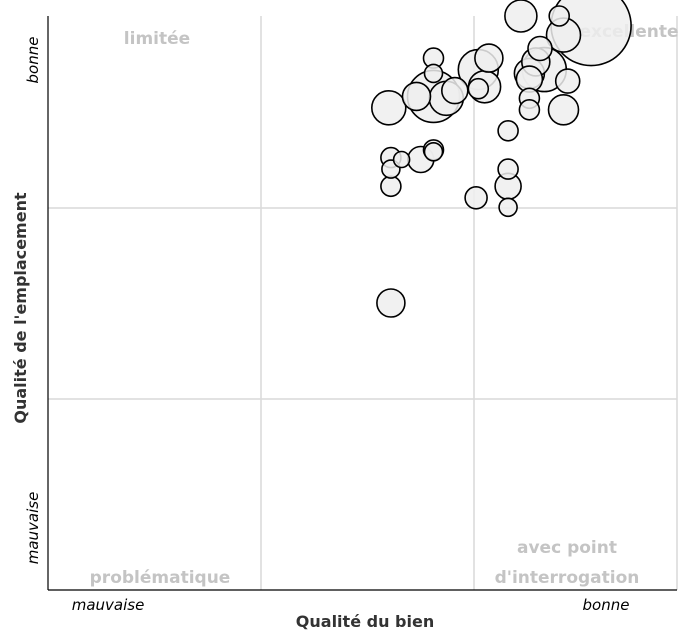  Describe the element at coordinates (567, 548) in the screenshot. I see `quadrant-label-avec-point: avec point` at that location.